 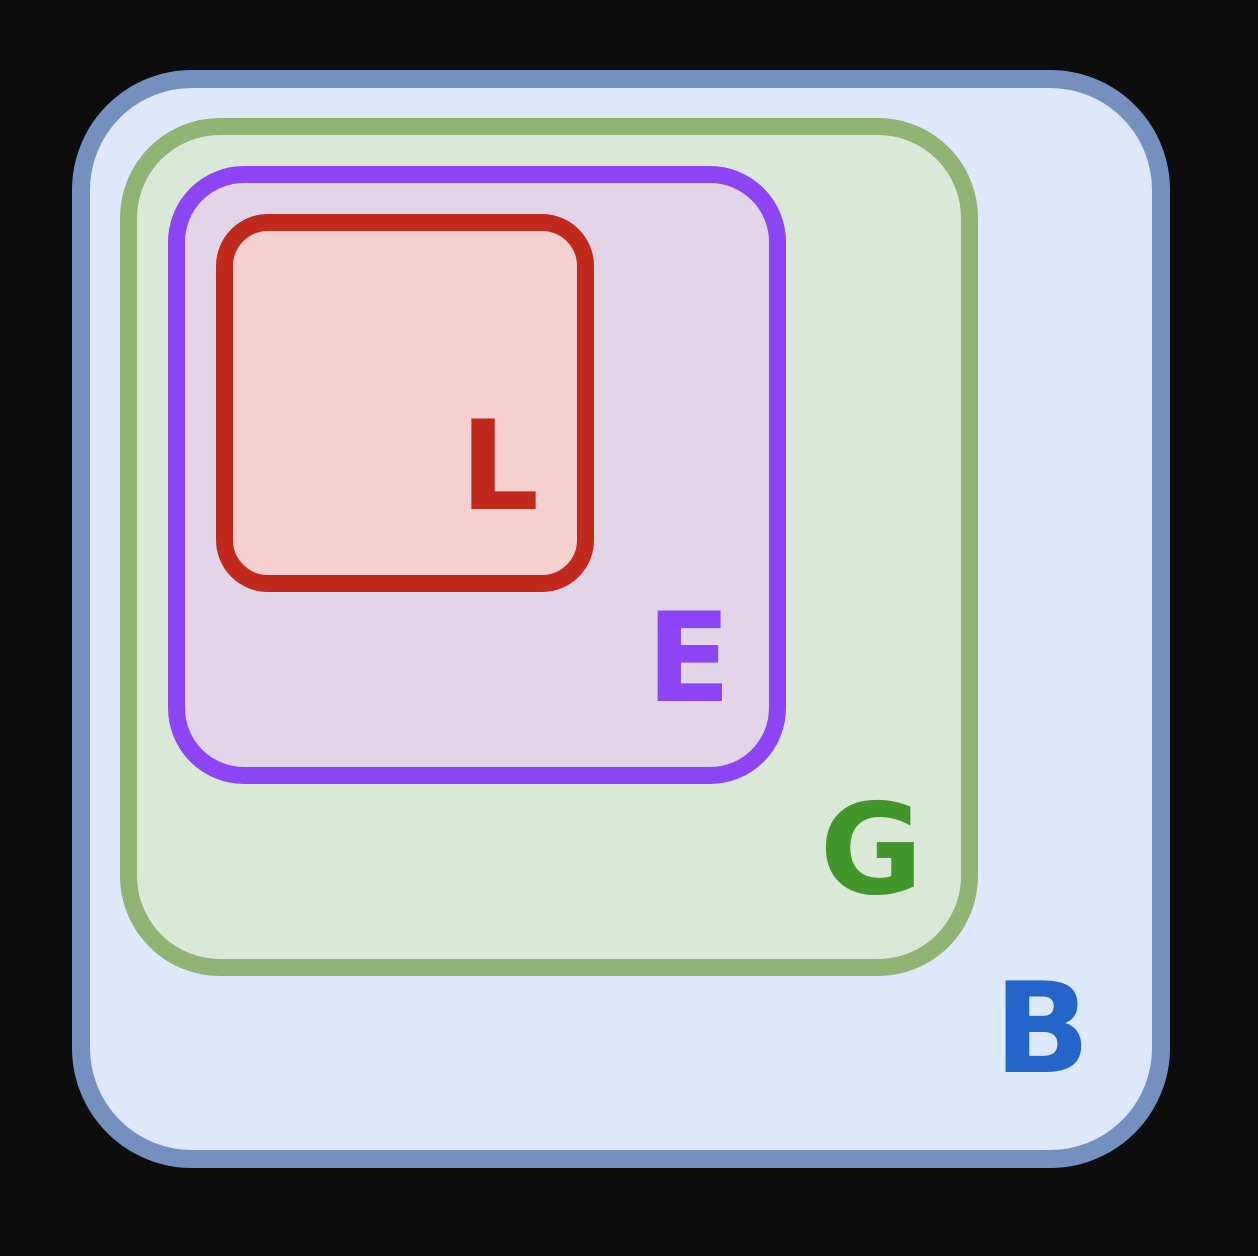 I want to click on label-b: B, so click(x=1042, y=1029).